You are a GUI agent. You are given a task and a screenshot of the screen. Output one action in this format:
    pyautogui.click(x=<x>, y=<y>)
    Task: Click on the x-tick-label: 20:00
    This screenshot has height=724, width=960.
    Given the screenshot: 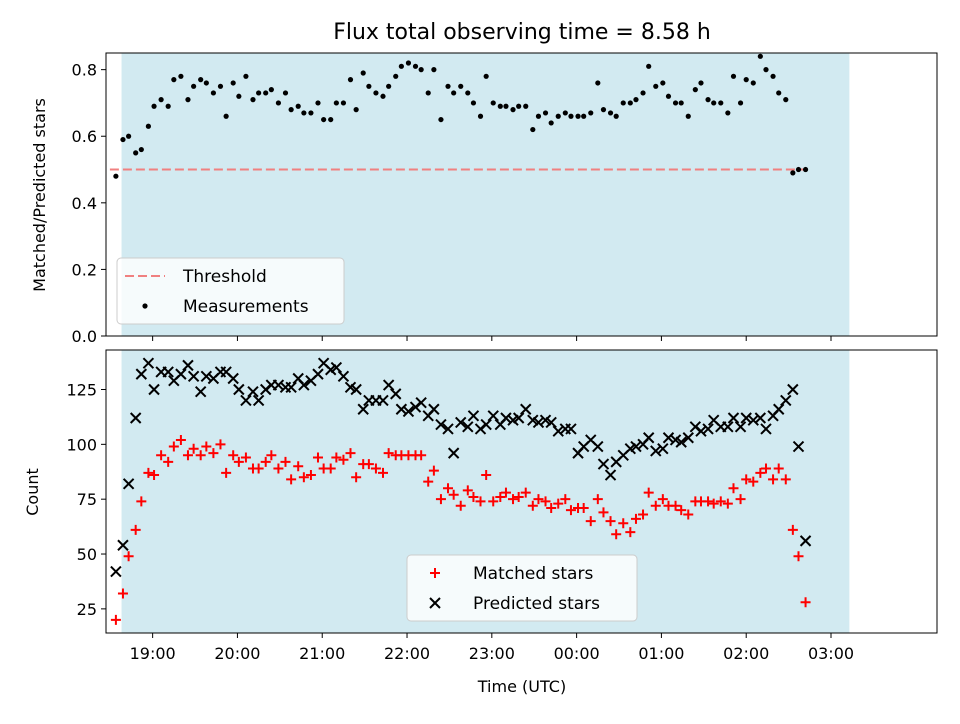 What is the action you would take?
    pyautogui.click(x=237, y=653)
    